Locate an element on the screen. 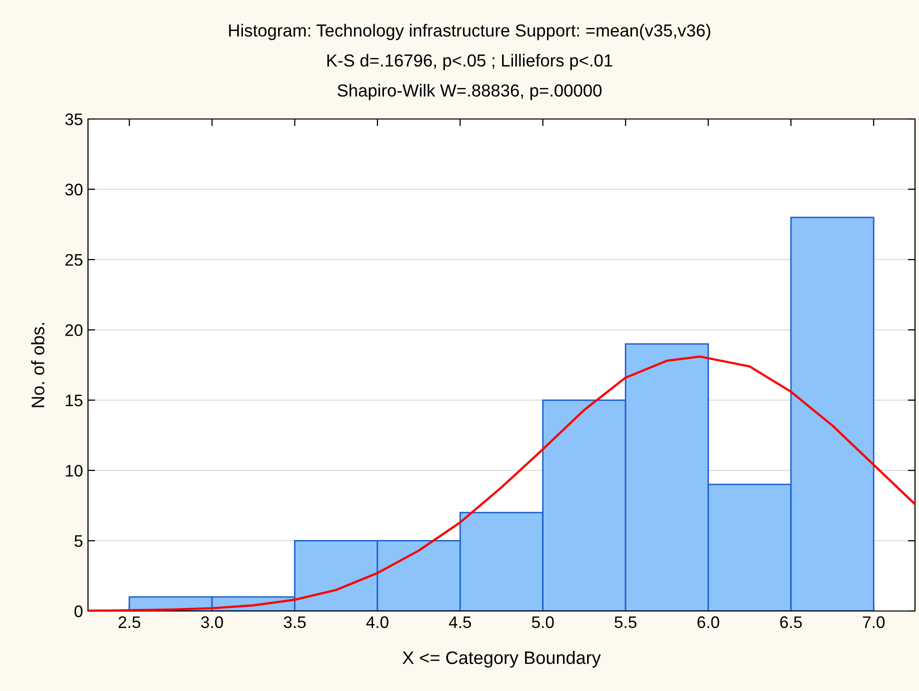  text: Shapiro-Wilk W=.88836, p=.00000 is located at coordinates (470, 92).